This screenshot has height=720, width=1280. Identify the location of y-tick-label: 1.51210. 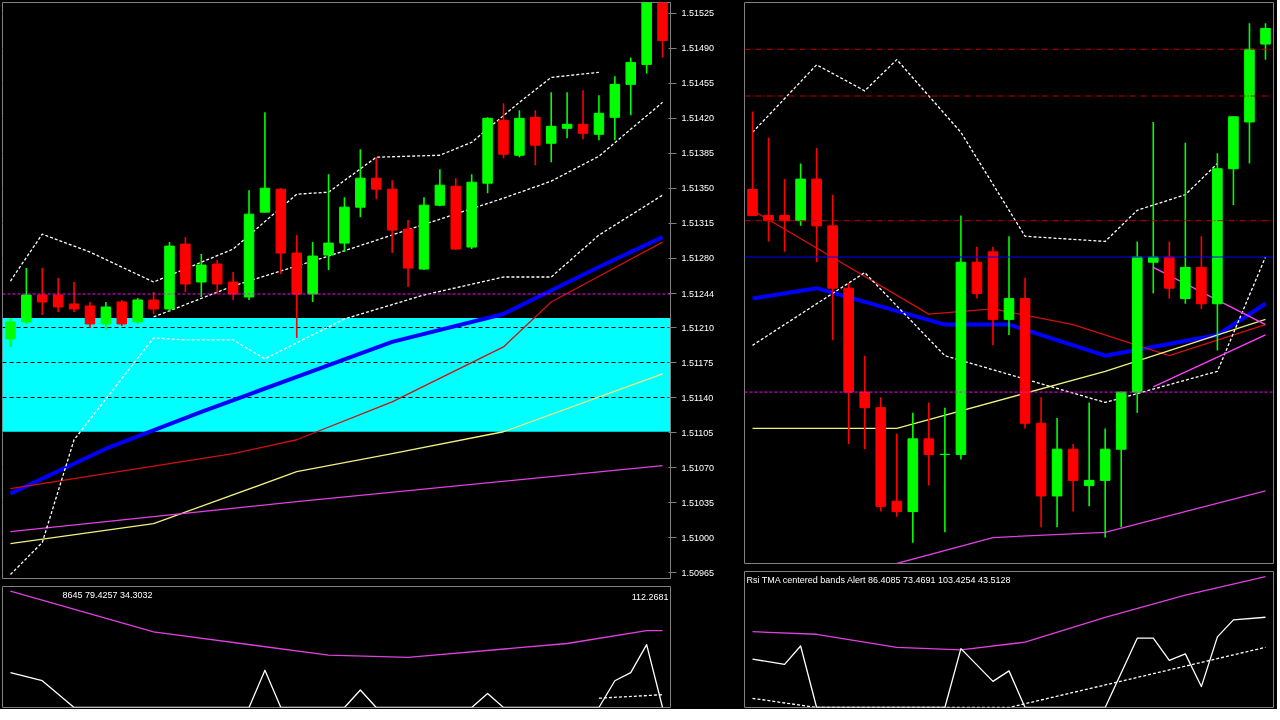
(698, 327).